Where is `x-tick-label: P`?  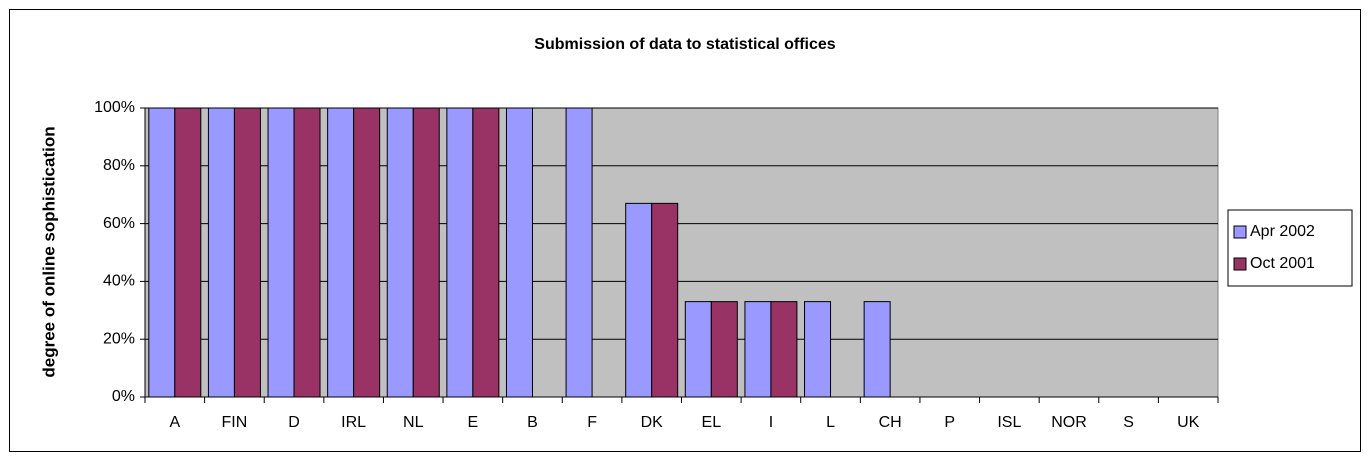
x-tick-label: P is located at coordinates (949, 422).